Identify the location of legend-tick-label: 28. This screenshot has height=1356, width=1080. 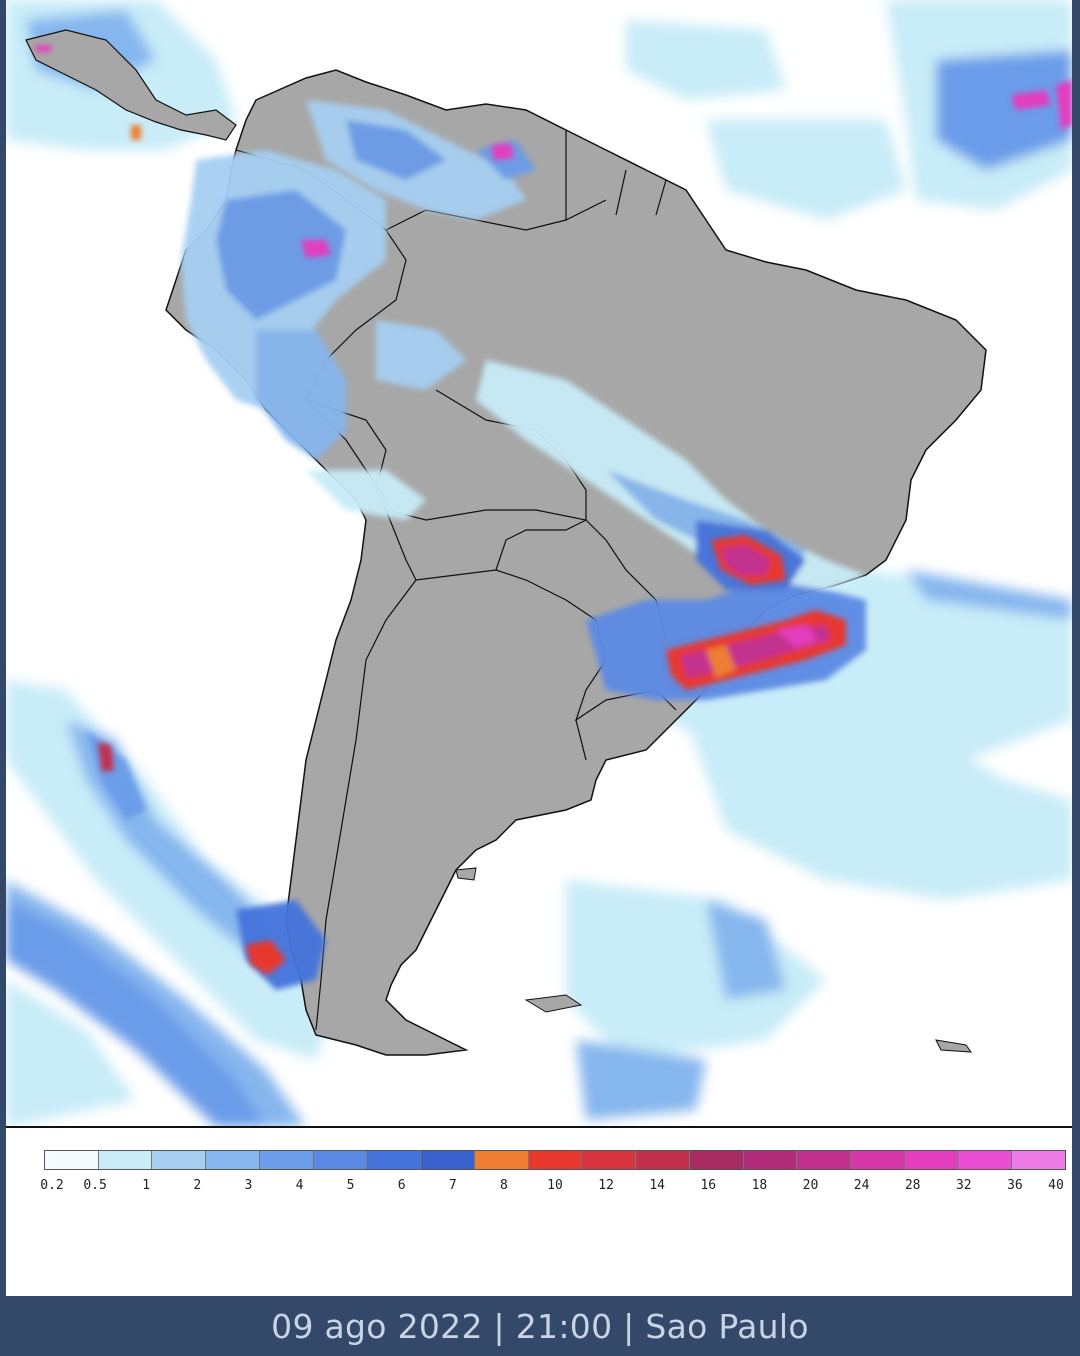
(912, 1185).